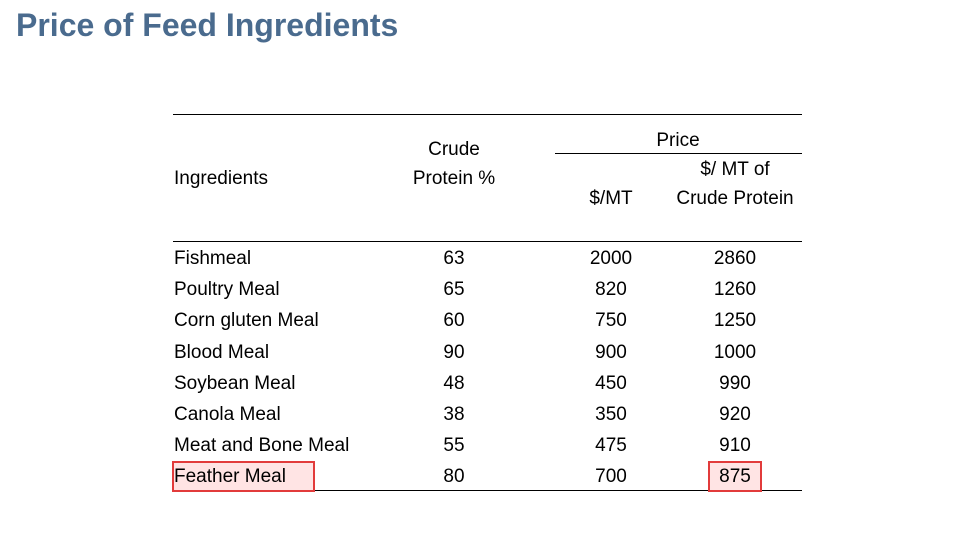 The width and height of the screenshot is (960, 540). I want to click on cell-ingredient: Fishmeal, so click(213, 258).